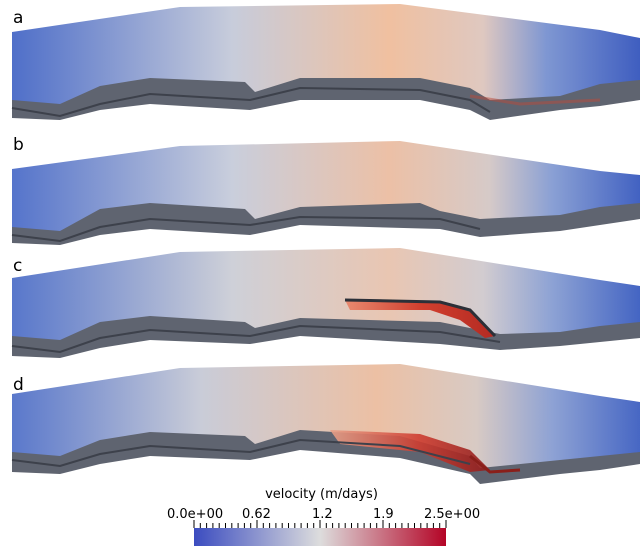 This screenshot has height=546, width=643. I want to click on colorbar-gradient, so click(320, 537).